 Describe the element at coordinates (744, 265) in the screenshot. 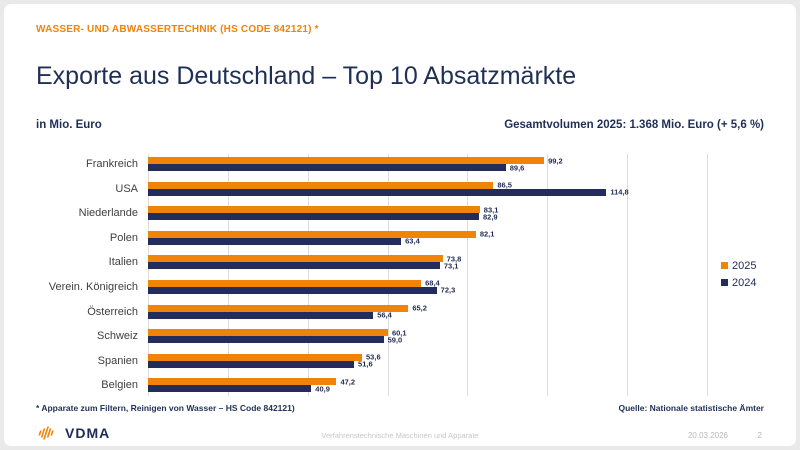

I see `legend-label: 2025` at that location.